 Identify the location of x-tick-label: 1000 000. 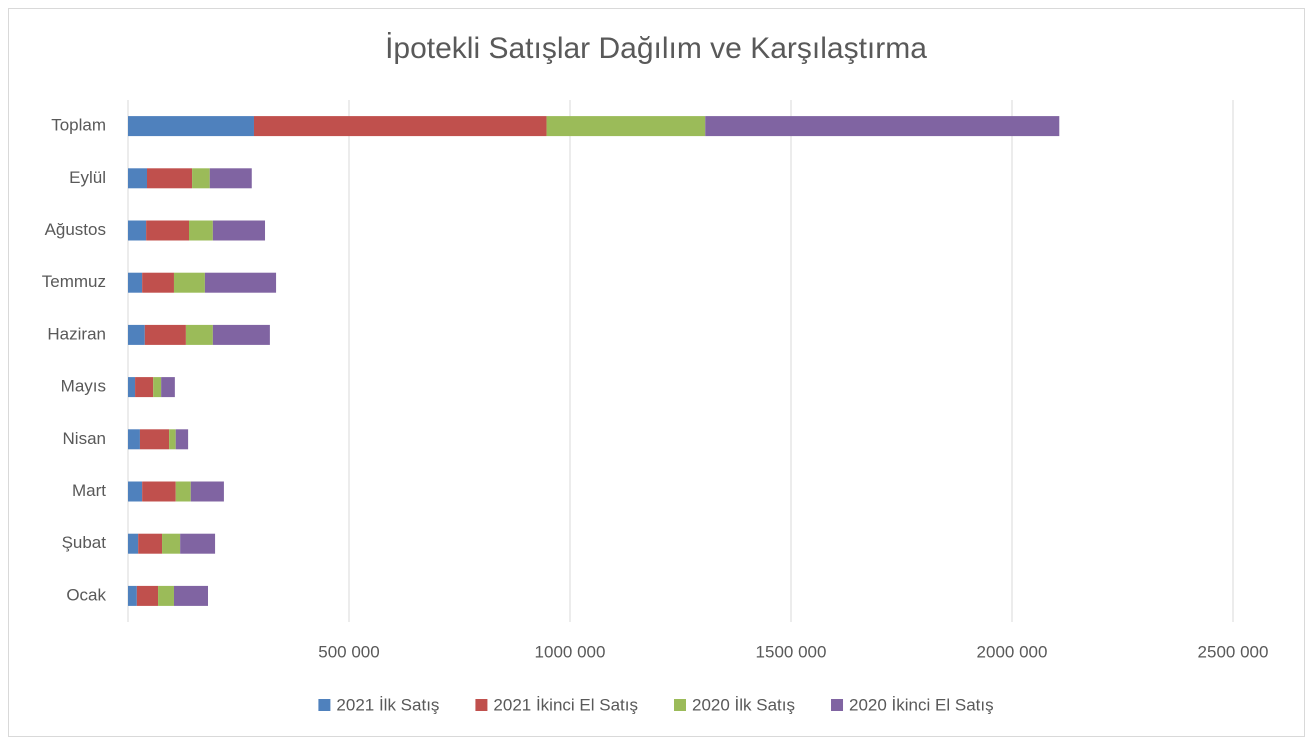
(570, 651).